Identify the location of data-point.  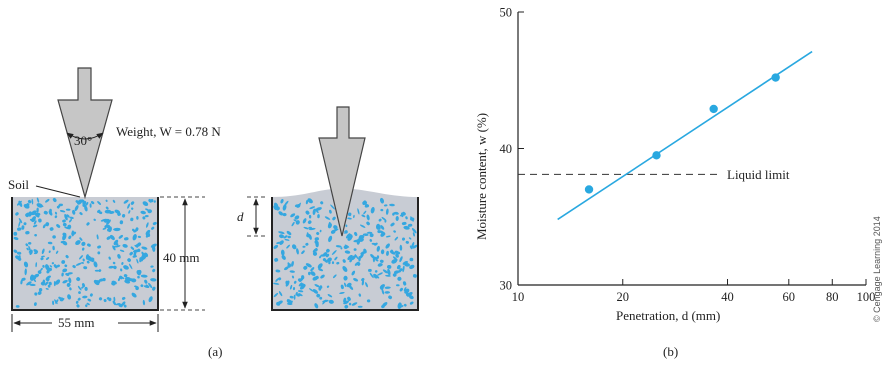
(656, 155).